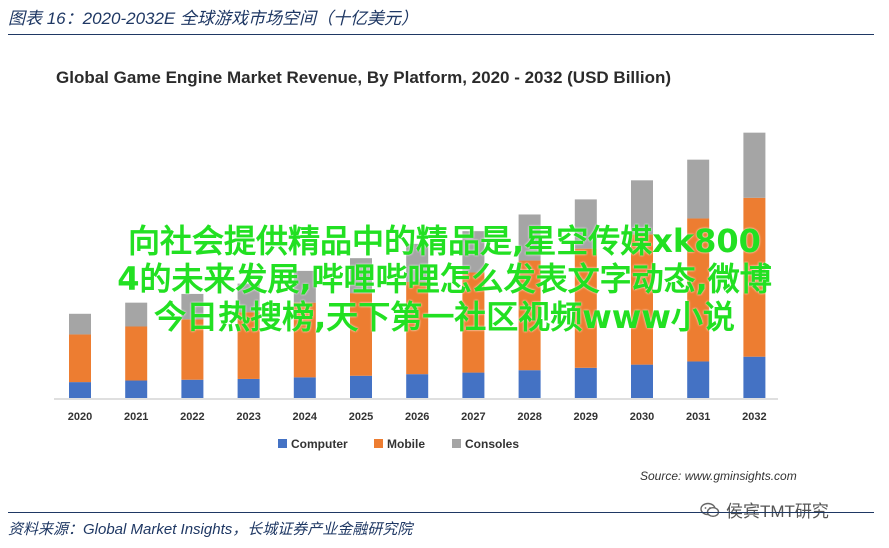 Image resolution: width=889 pixels, height=548 pixels. What do you see at coordinates (754, 377) in the screenshot?
I see `bar-computer-2032` at bounding box center [754, 377].